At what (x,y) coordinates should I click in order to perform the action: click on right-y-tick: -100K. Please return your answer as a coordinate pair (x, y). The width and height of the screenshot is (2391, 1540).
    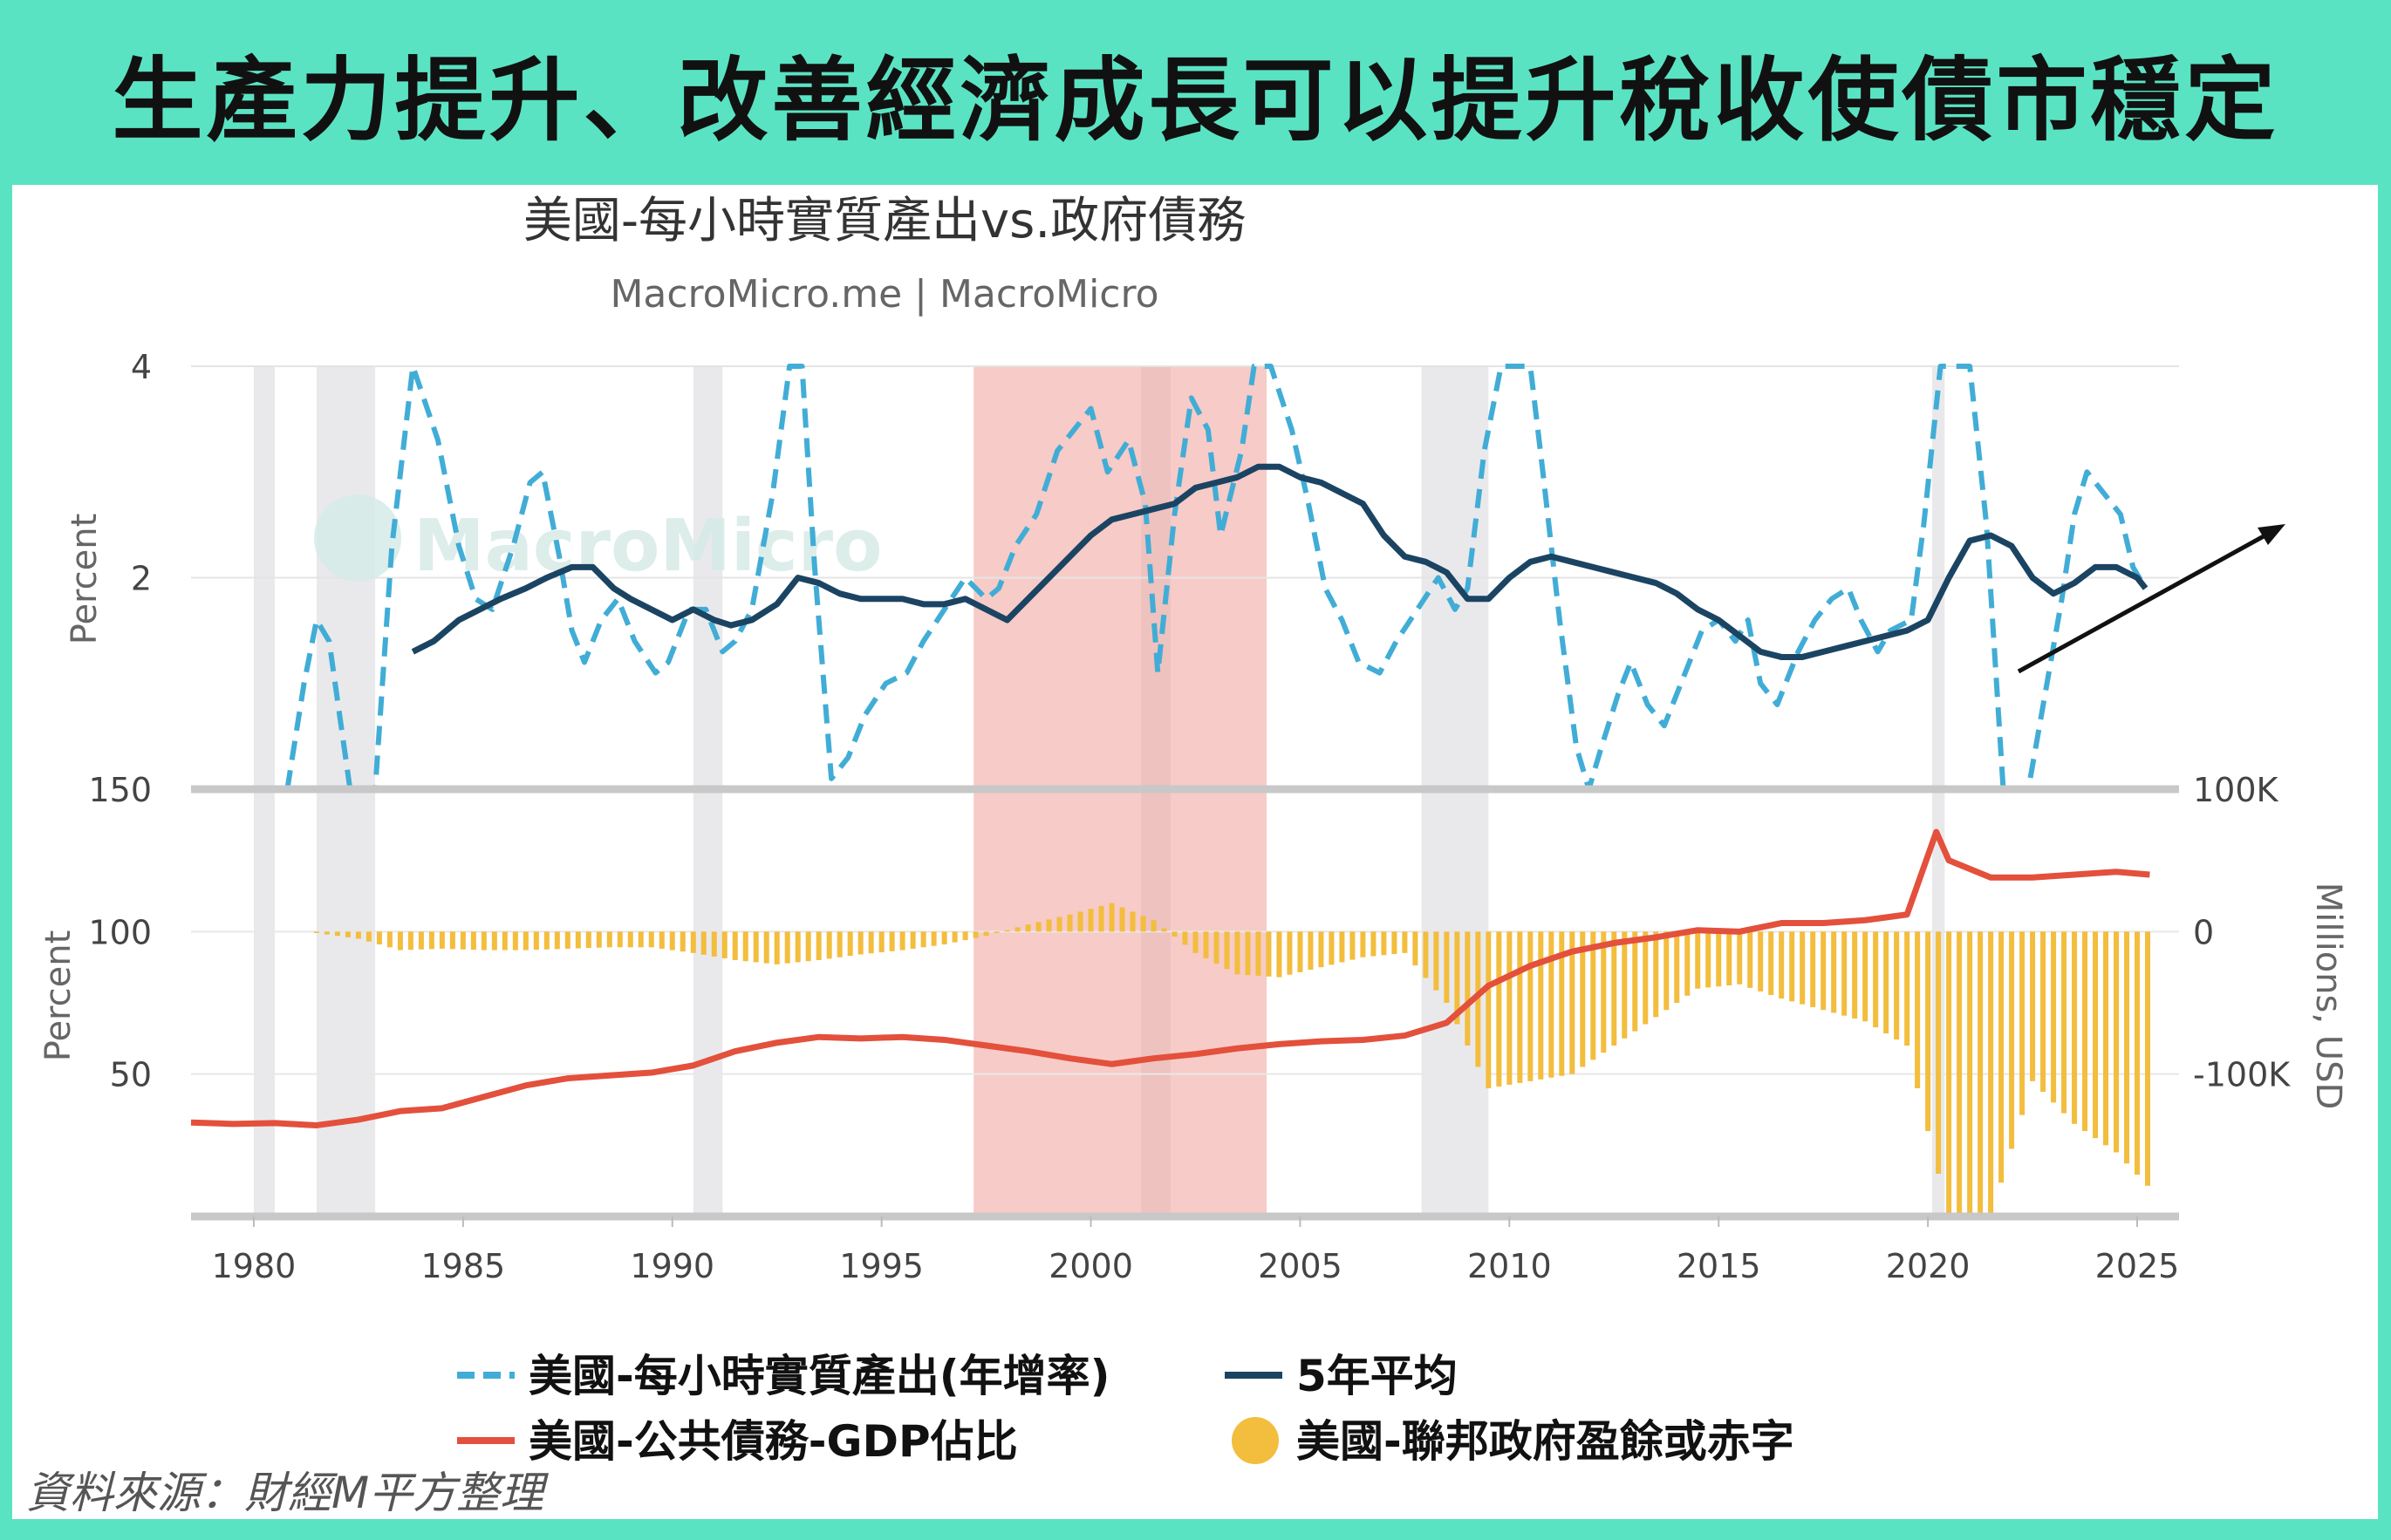
    Looking at the image, I should click on (2242, 1075).